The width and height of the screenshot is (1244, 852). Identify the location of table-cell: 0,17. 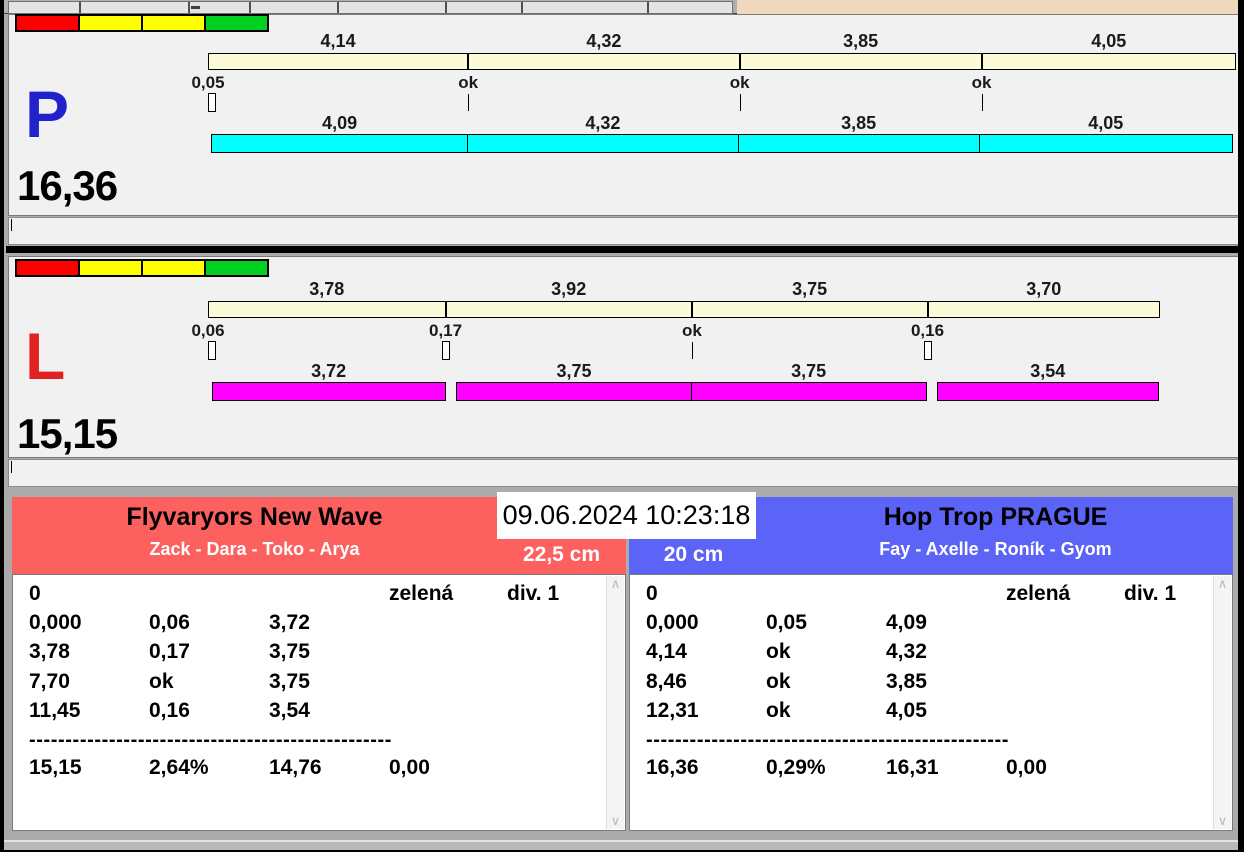
(169, 652).